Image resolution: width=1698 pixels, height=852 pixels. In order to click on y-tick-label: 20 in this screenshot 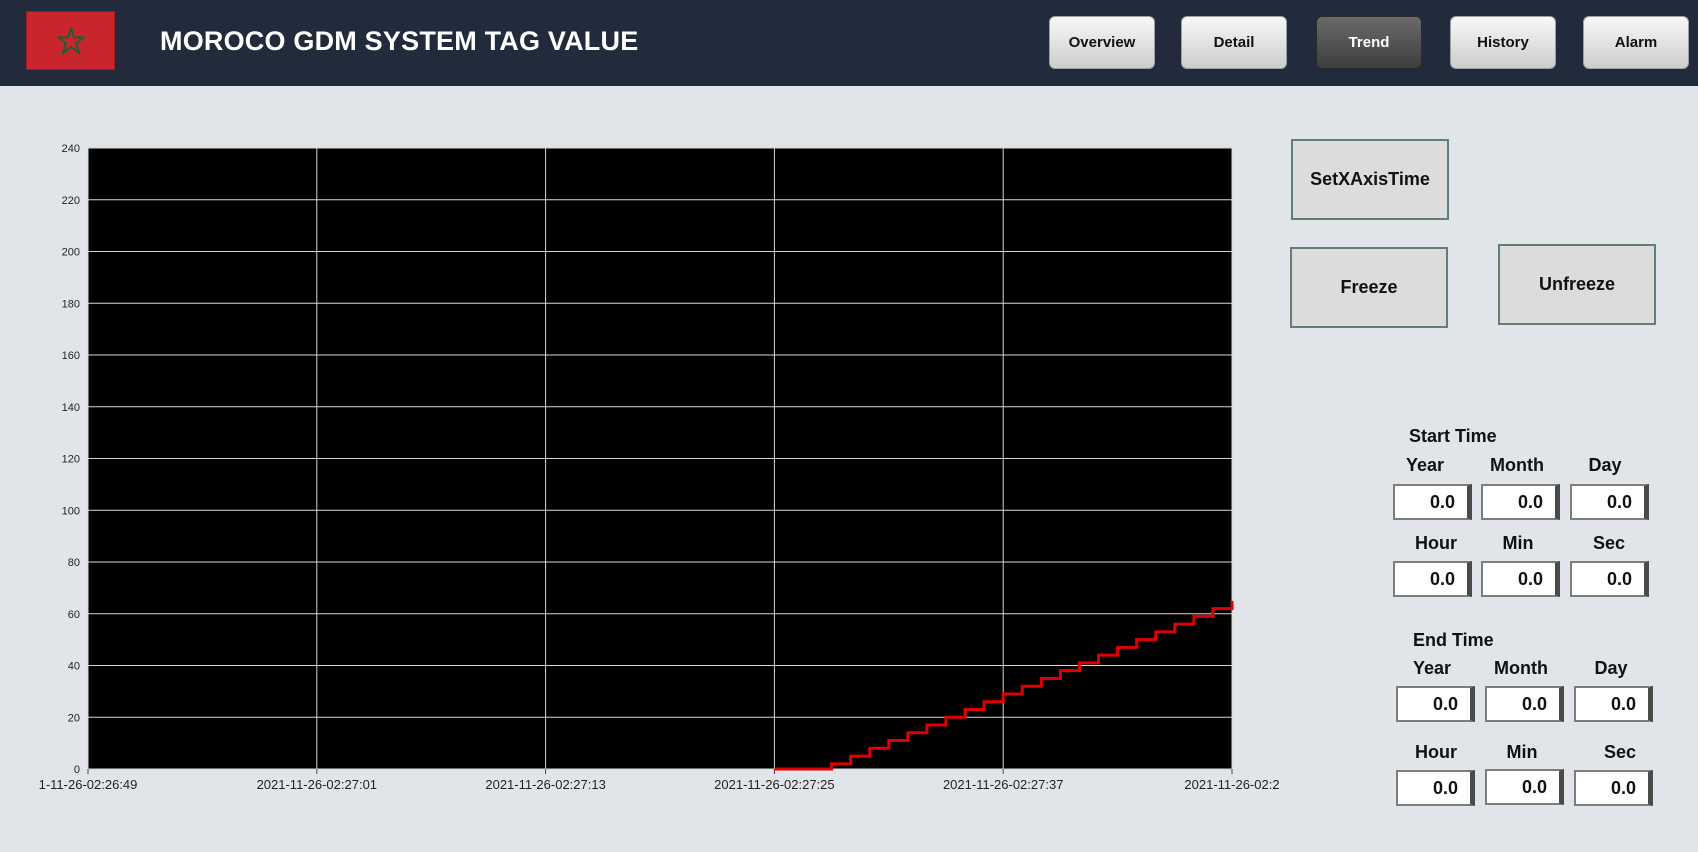, I will do `click(74, 718)`.